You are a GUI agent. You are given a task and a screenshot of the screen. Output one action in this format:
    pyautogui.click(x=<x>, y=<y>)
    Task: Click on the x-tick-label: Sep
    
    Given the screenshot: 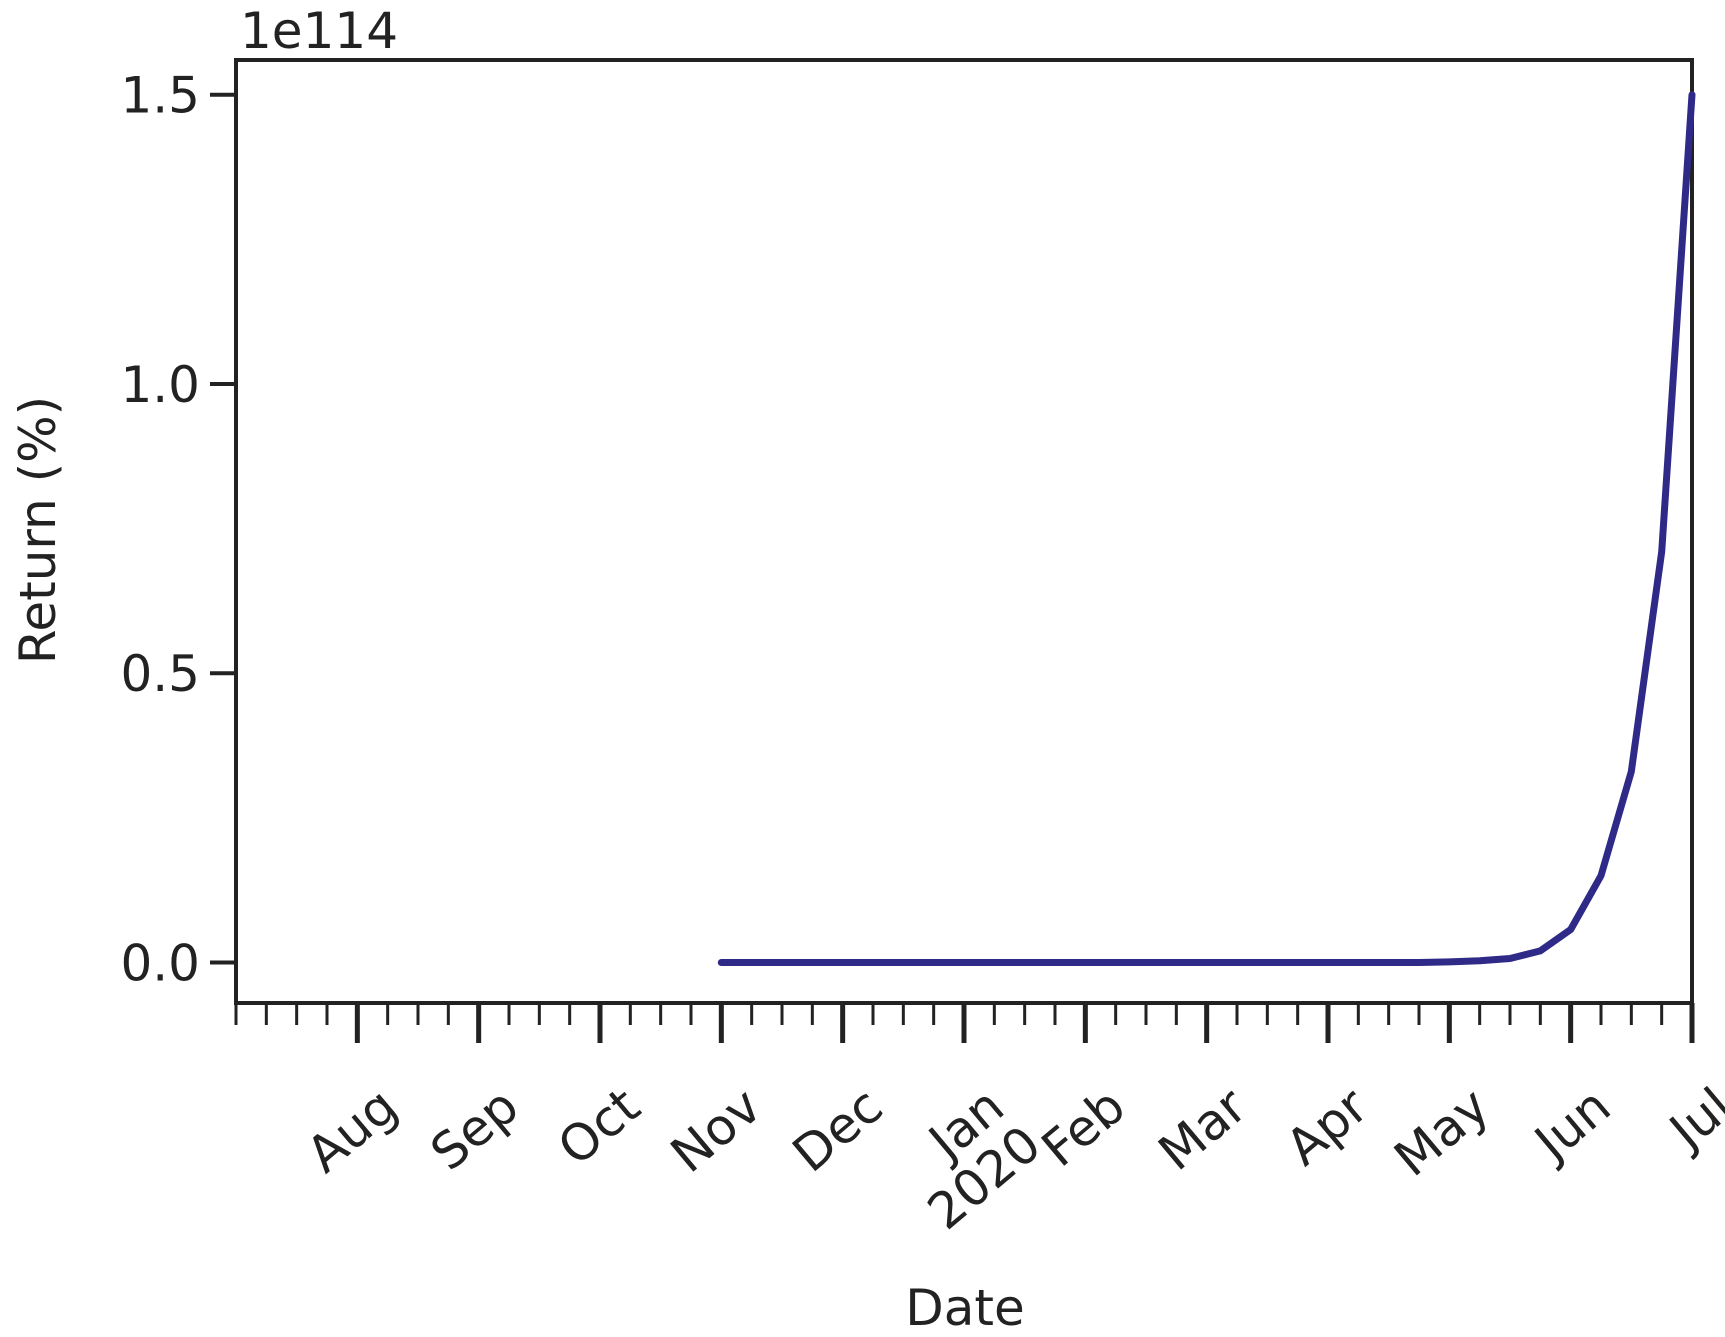 What is the action you would take?
    pyautogui.click(x=474, y=1129)
    